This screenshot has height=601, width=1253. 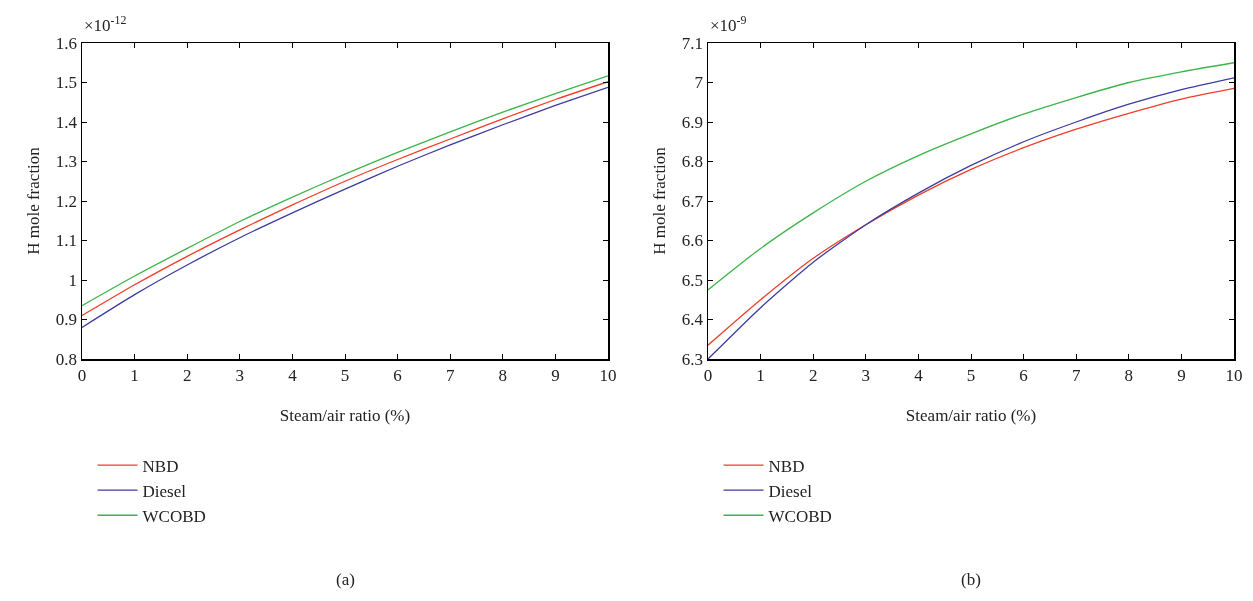 What do you see at coordinates (692, 280) in the screenshot?
I see `y-tick-label: 6.5` at bounding box center [692, 280].